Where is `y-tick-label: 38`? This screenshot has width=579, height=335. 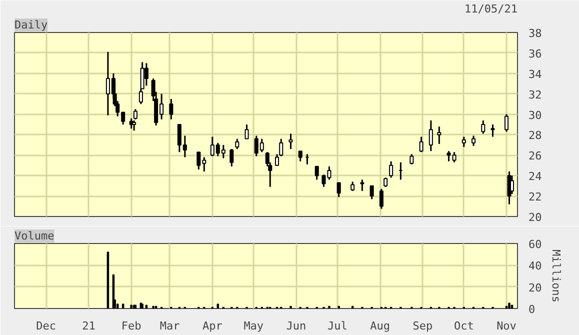 y-tick-label: 38 is located at coordinates (535, 33).